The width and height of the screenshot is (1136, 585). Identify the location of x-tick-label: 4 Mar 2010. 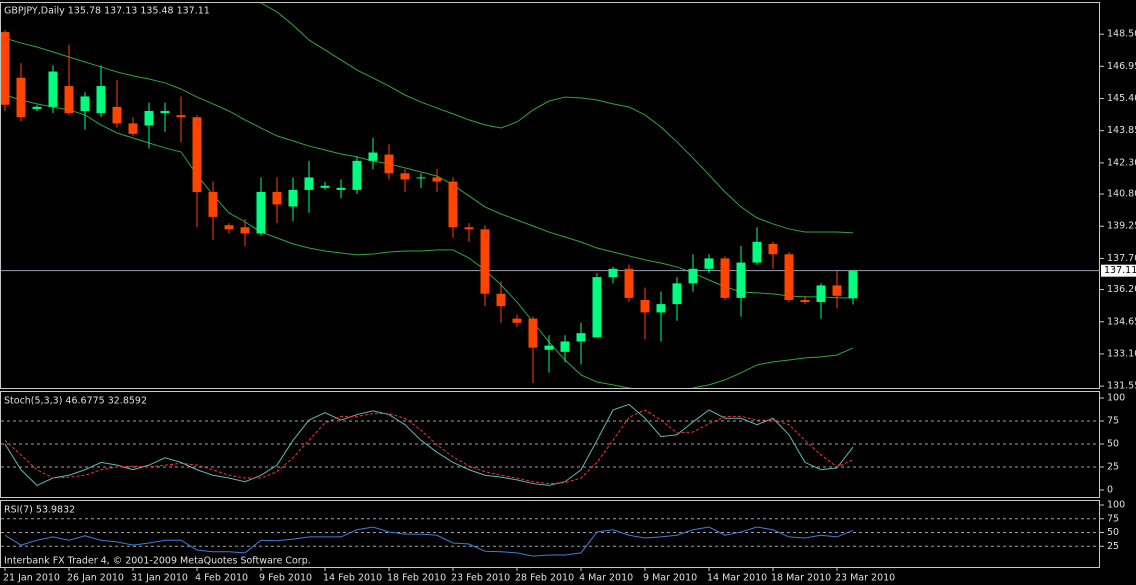
(606, 578).